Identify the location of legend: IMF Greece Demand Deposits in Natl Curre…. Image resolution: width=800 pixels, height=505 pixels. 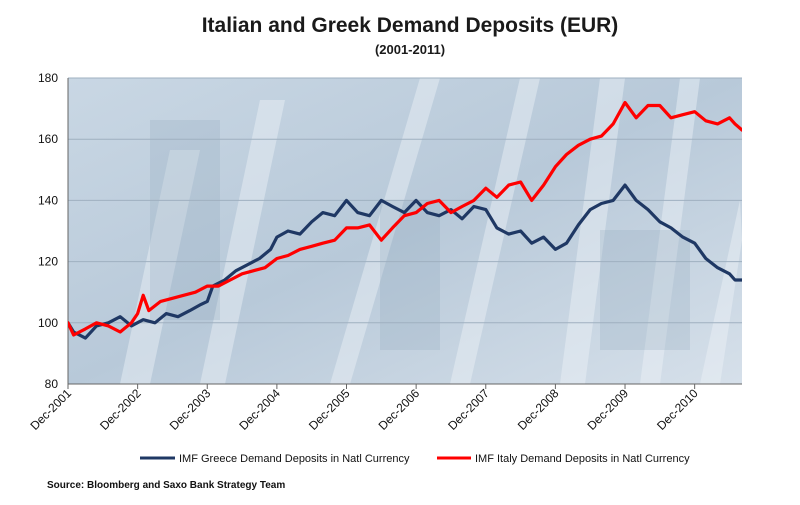
(415, 459).